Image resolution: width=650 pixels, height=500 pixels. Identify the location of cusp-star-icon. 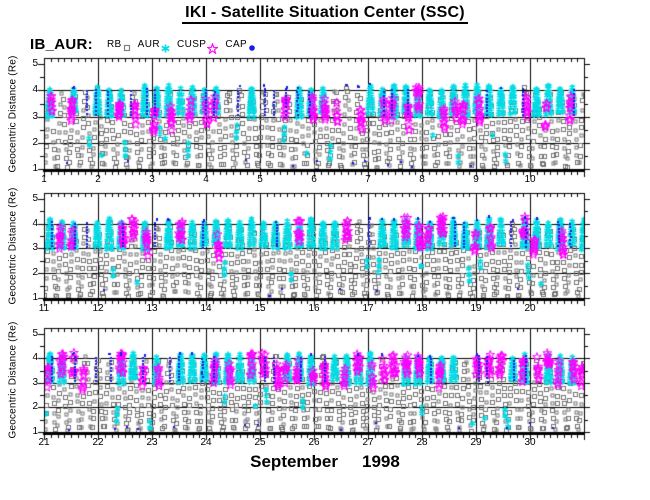
(213, 48).